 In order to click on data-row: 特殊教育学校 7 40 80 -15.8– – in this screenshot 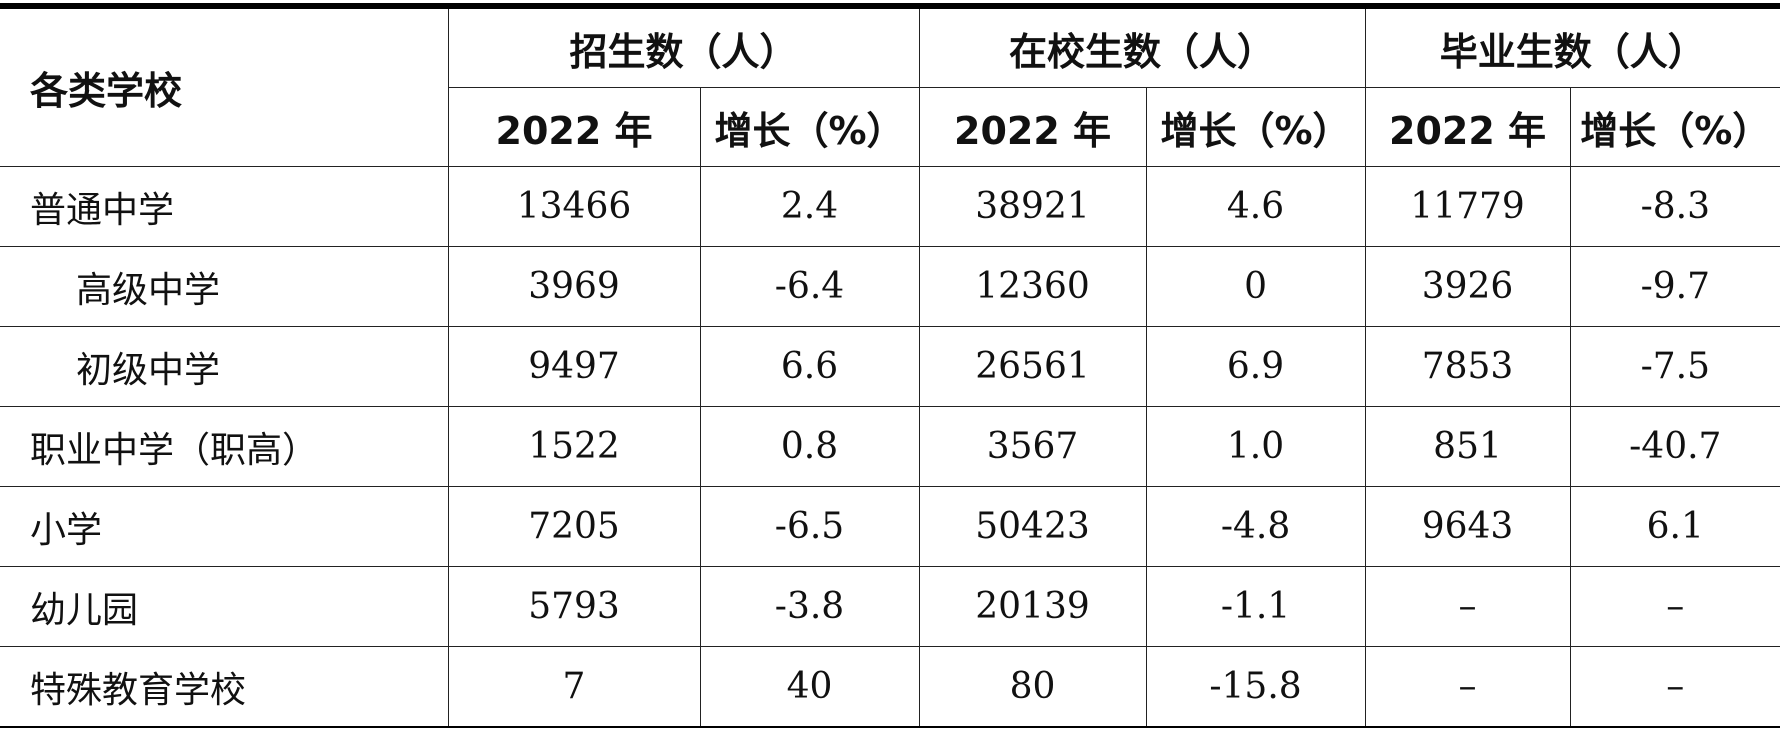, I will do `click(890, 687)`.